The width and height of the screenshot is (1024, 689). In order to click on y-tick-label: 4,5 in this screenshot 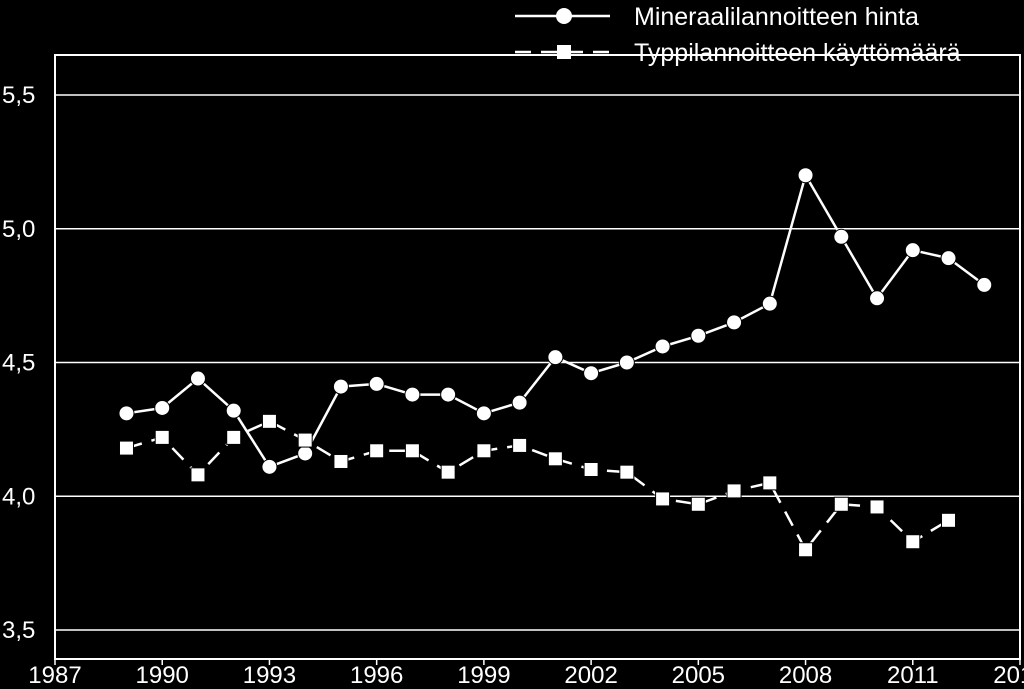, I will do `click(18, 363)`.